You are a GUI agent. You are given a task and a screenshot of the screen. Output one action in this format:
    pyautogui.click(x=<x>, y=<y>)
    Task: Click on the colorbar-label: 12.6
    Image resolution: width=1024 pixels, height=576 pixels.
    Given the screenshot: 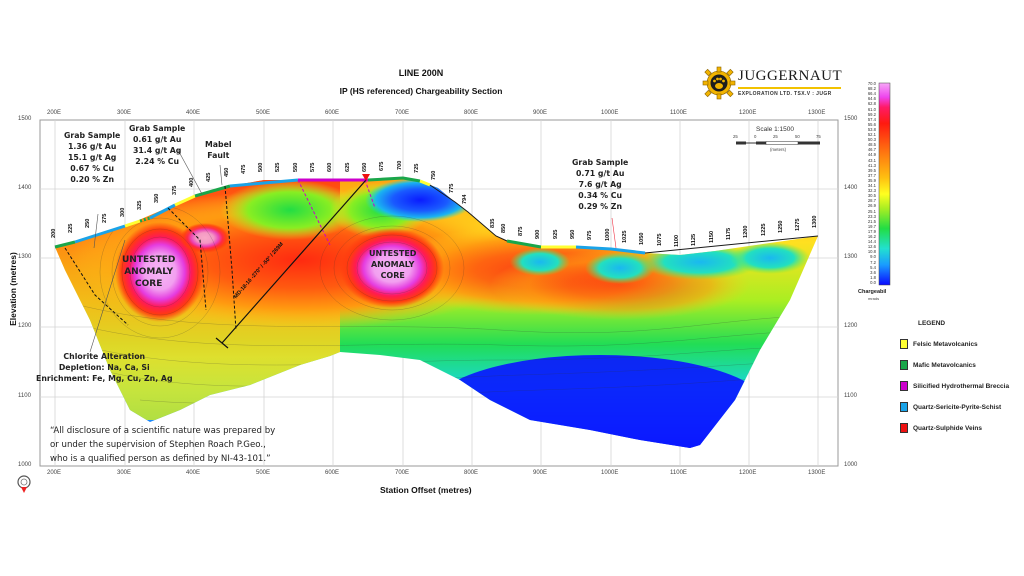 What is the action you would take?
    pyautogui.click(x=871, y=247)
    